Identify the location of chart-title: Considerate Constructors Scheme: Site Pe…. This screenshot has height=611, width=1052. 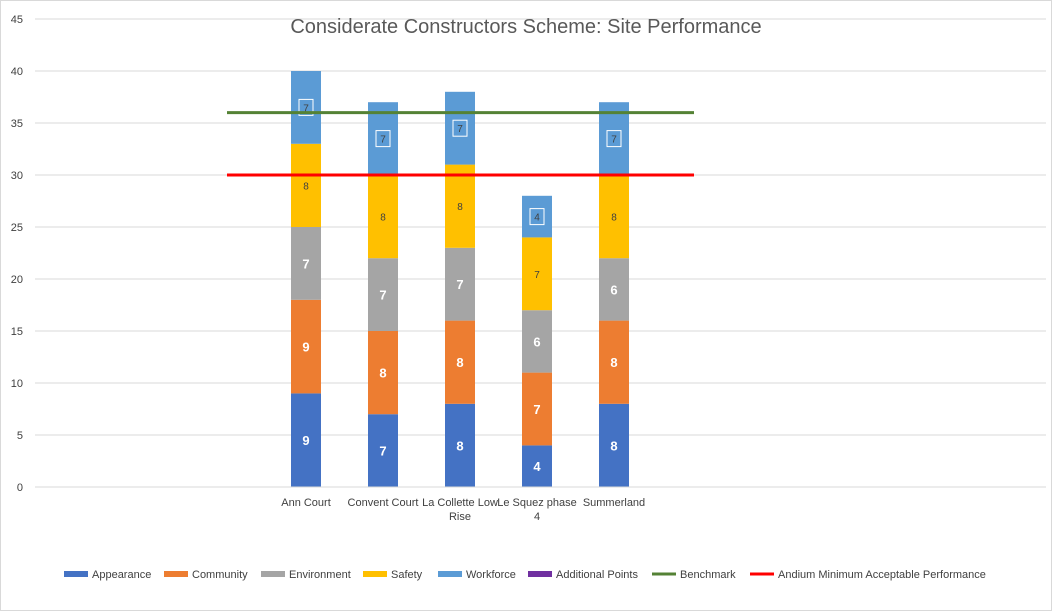
(525, 27).